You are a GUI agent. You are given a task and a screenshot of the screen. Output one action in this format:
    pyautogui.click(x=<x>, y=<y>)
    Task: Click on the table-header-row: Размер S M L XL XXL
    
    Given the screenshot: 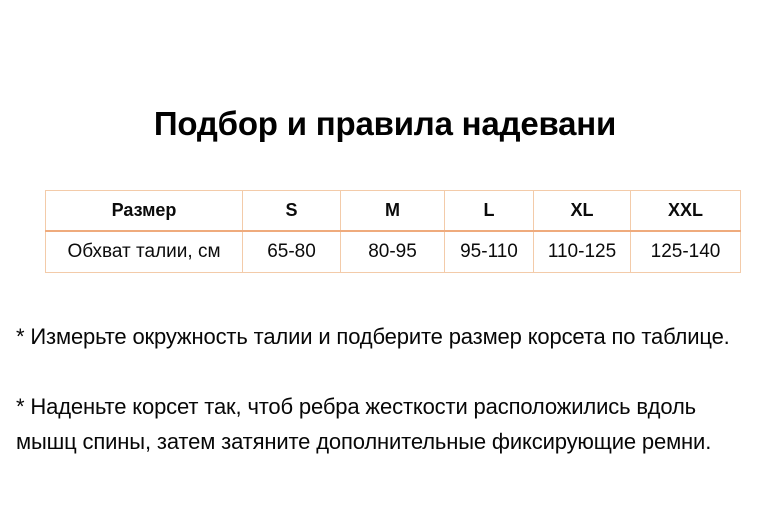 What is the action you would take?
    pyautogui.click(x=393, y=211)
    